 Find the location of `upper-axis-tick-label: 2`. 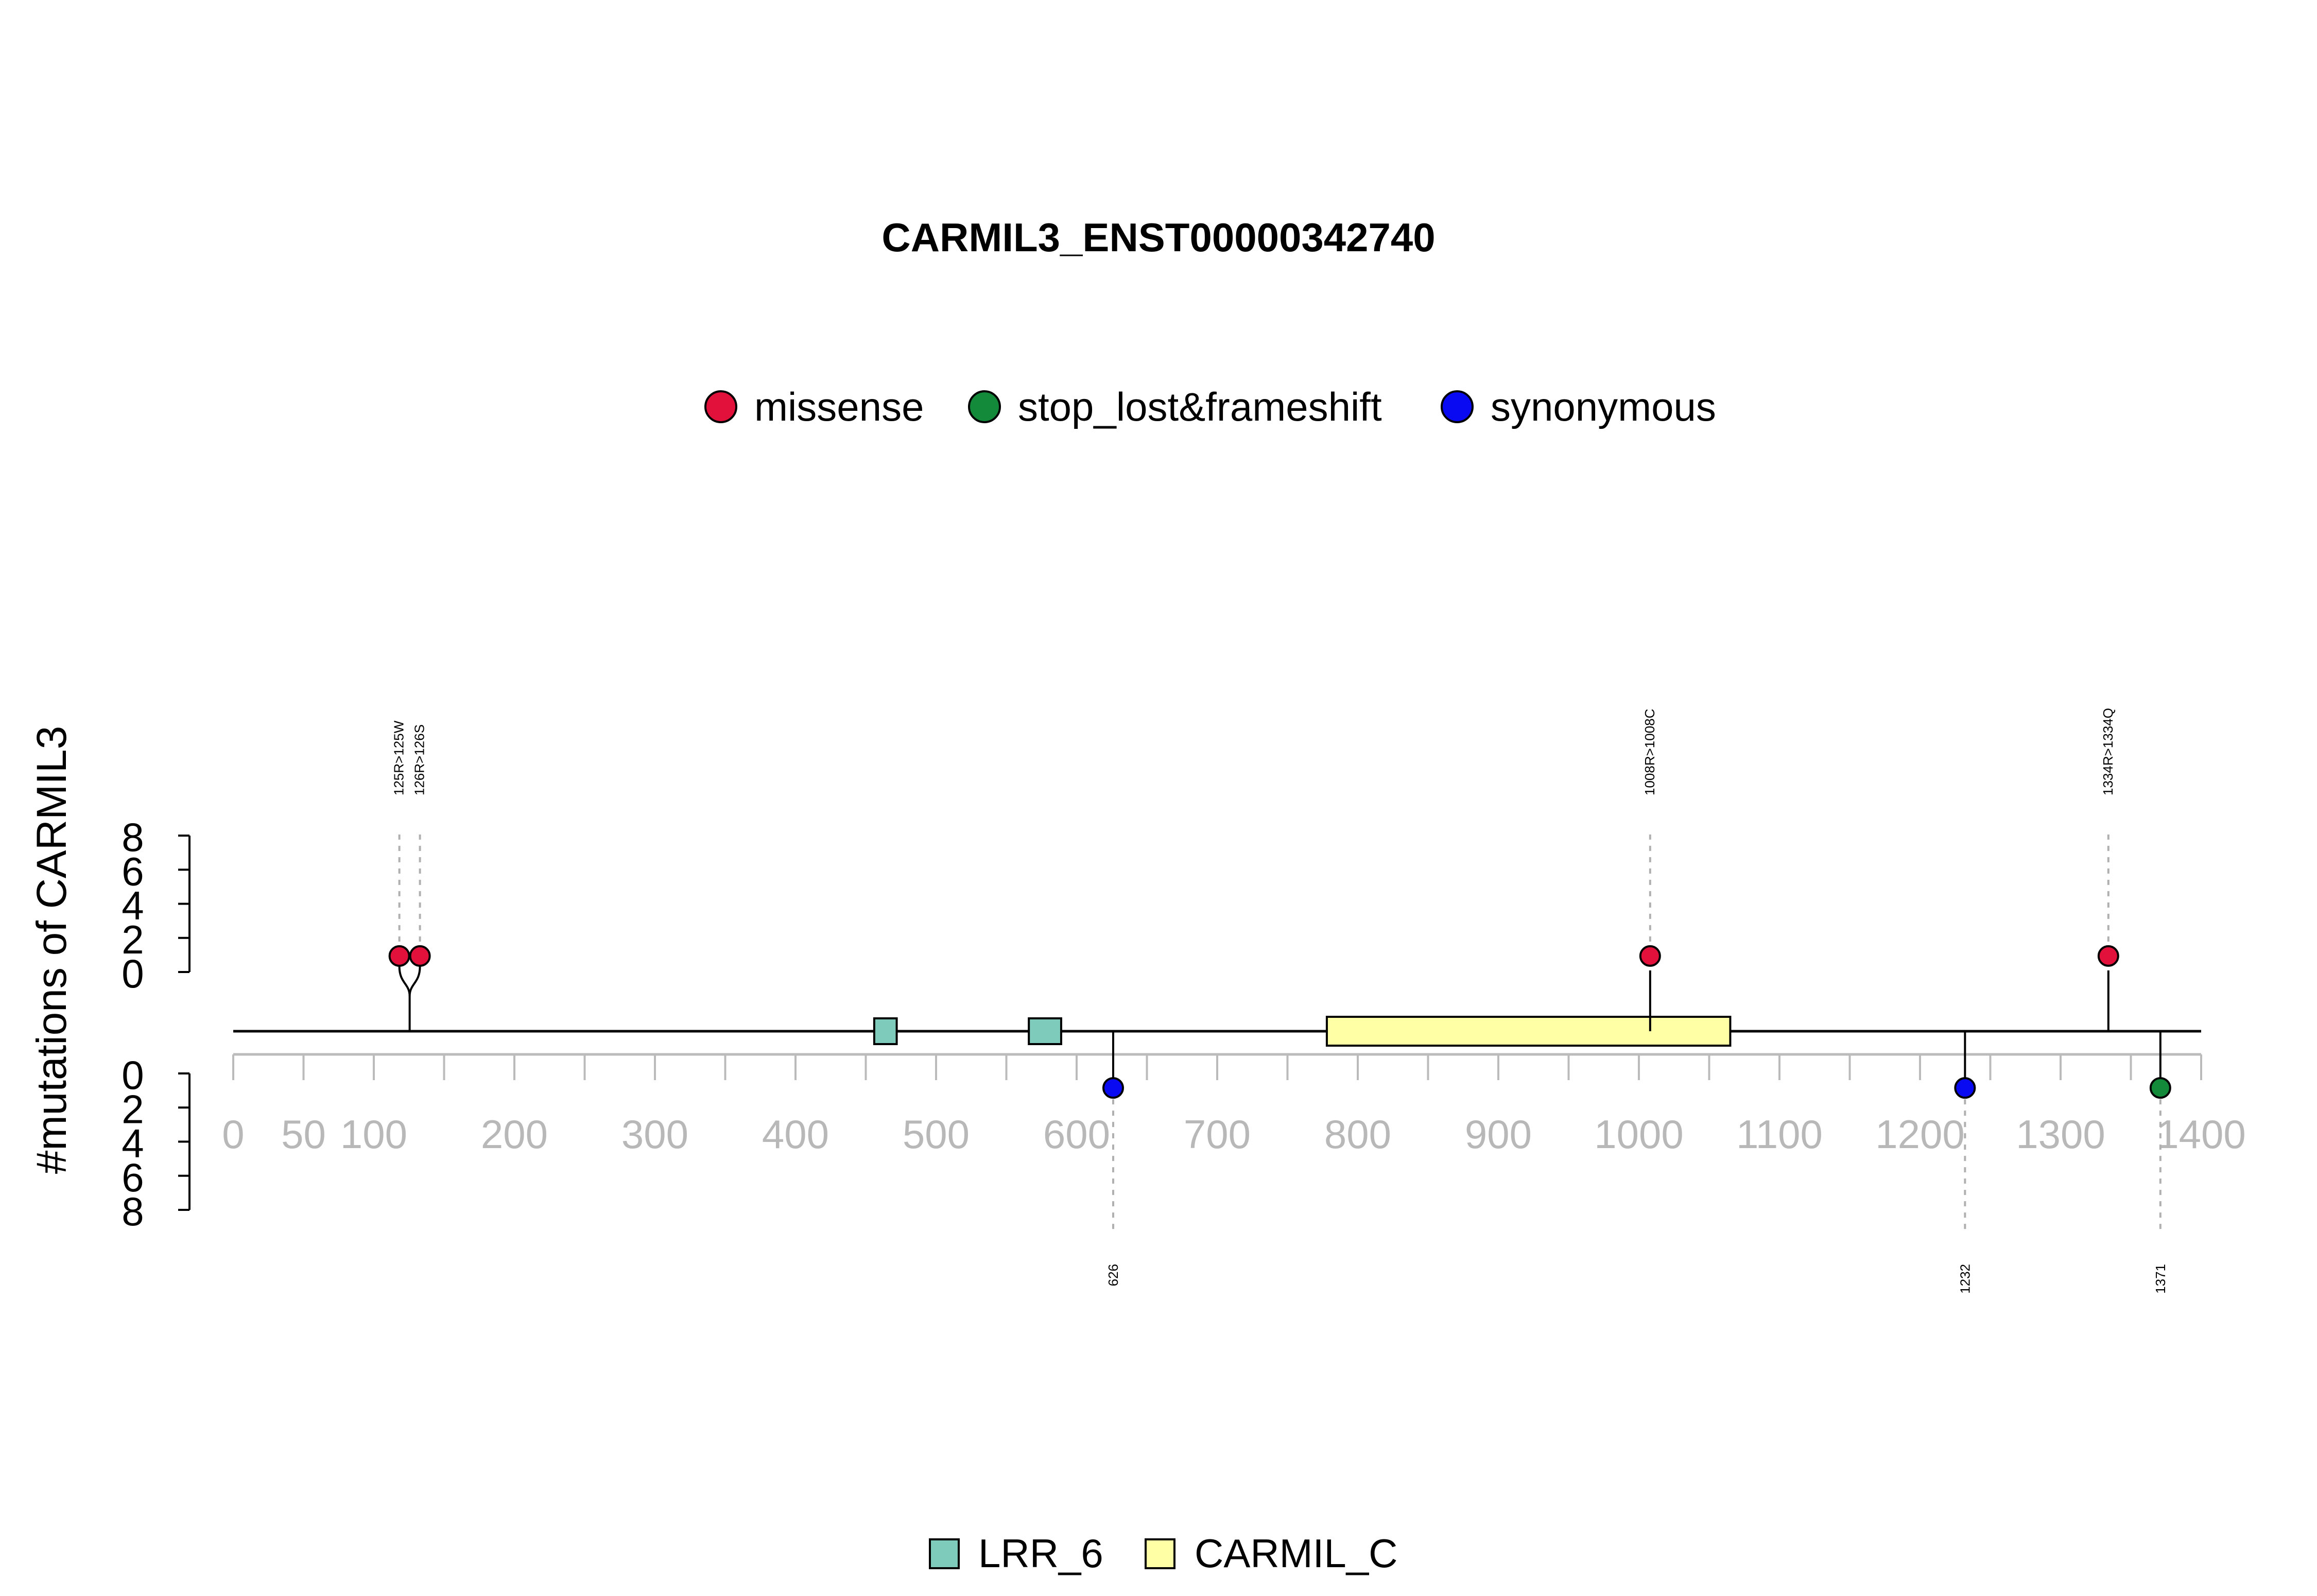

upper-axis-tick-label: 2 is located at coordinates (133, 940).